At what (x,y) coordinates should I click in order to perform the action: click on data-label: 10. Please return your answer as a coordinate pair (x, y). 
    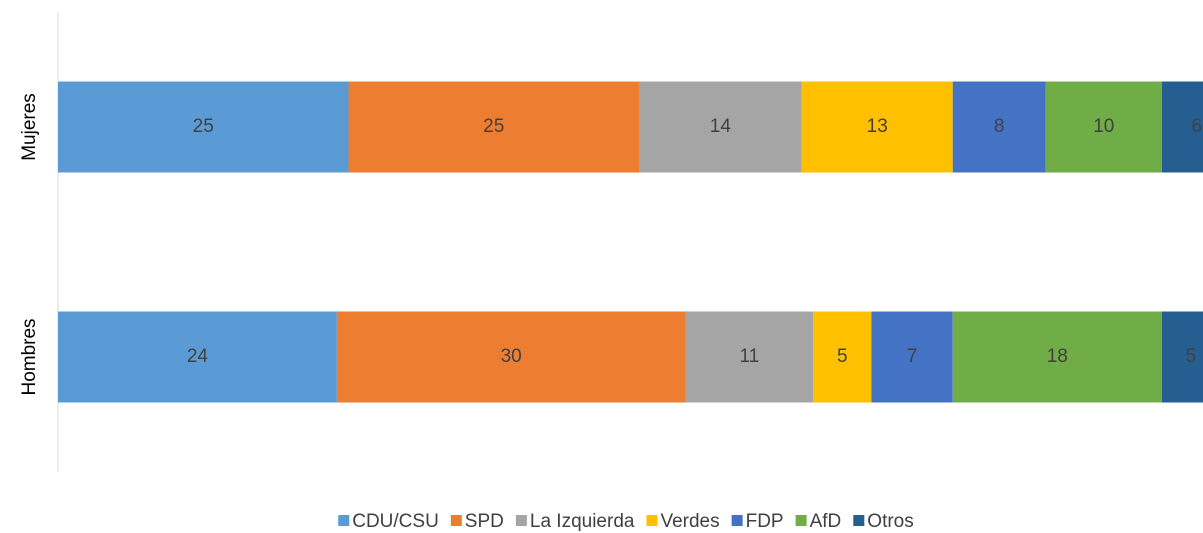
    Looking at the image, I should click on (1103, 126).